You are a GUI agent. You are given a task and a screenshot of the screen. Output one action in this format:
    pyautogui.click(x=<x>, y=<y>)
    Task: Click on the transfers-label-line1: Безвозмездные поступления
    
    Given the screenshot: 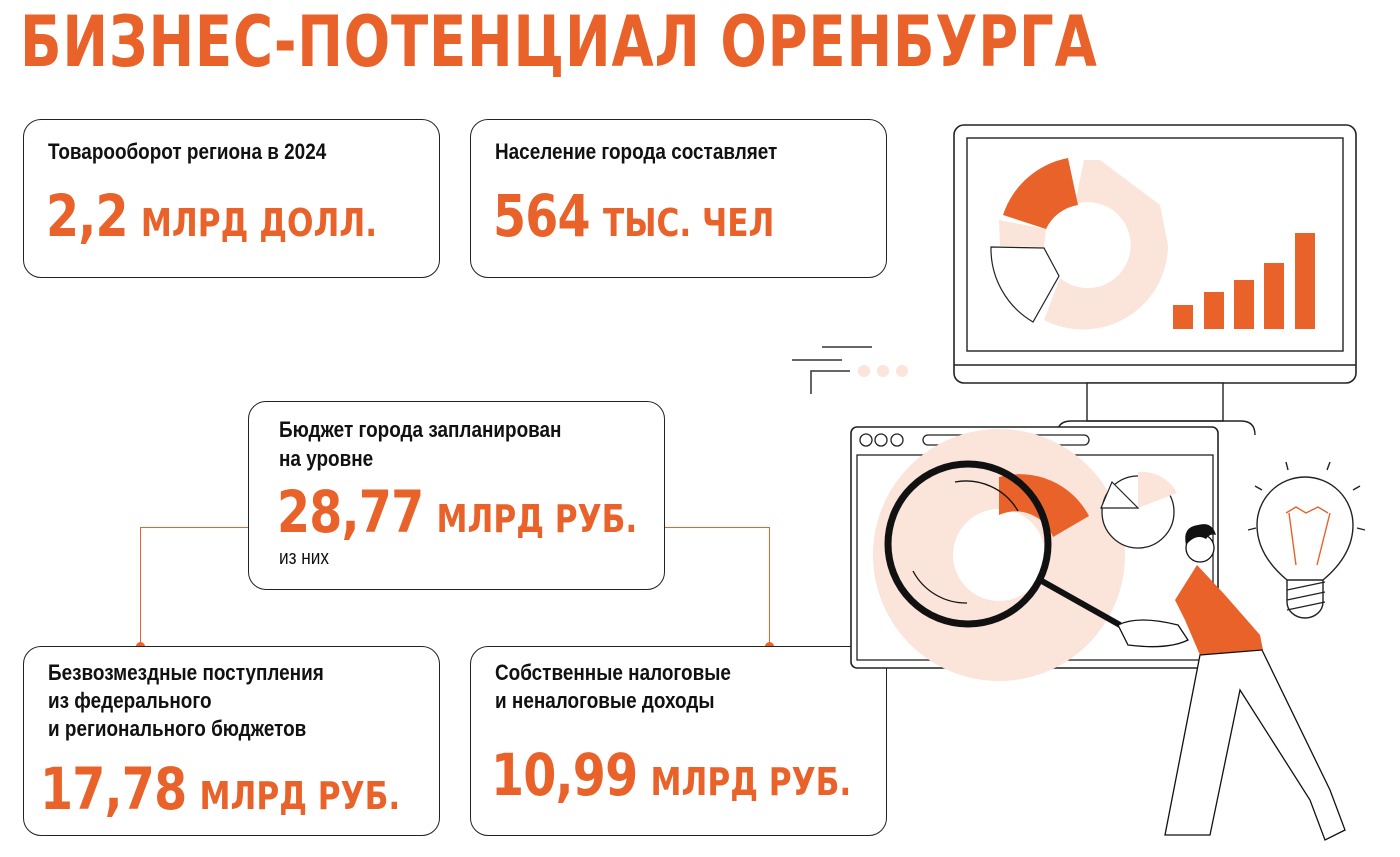 What is the action you would take?
    pyautogui.click(x=186, y=672)
    